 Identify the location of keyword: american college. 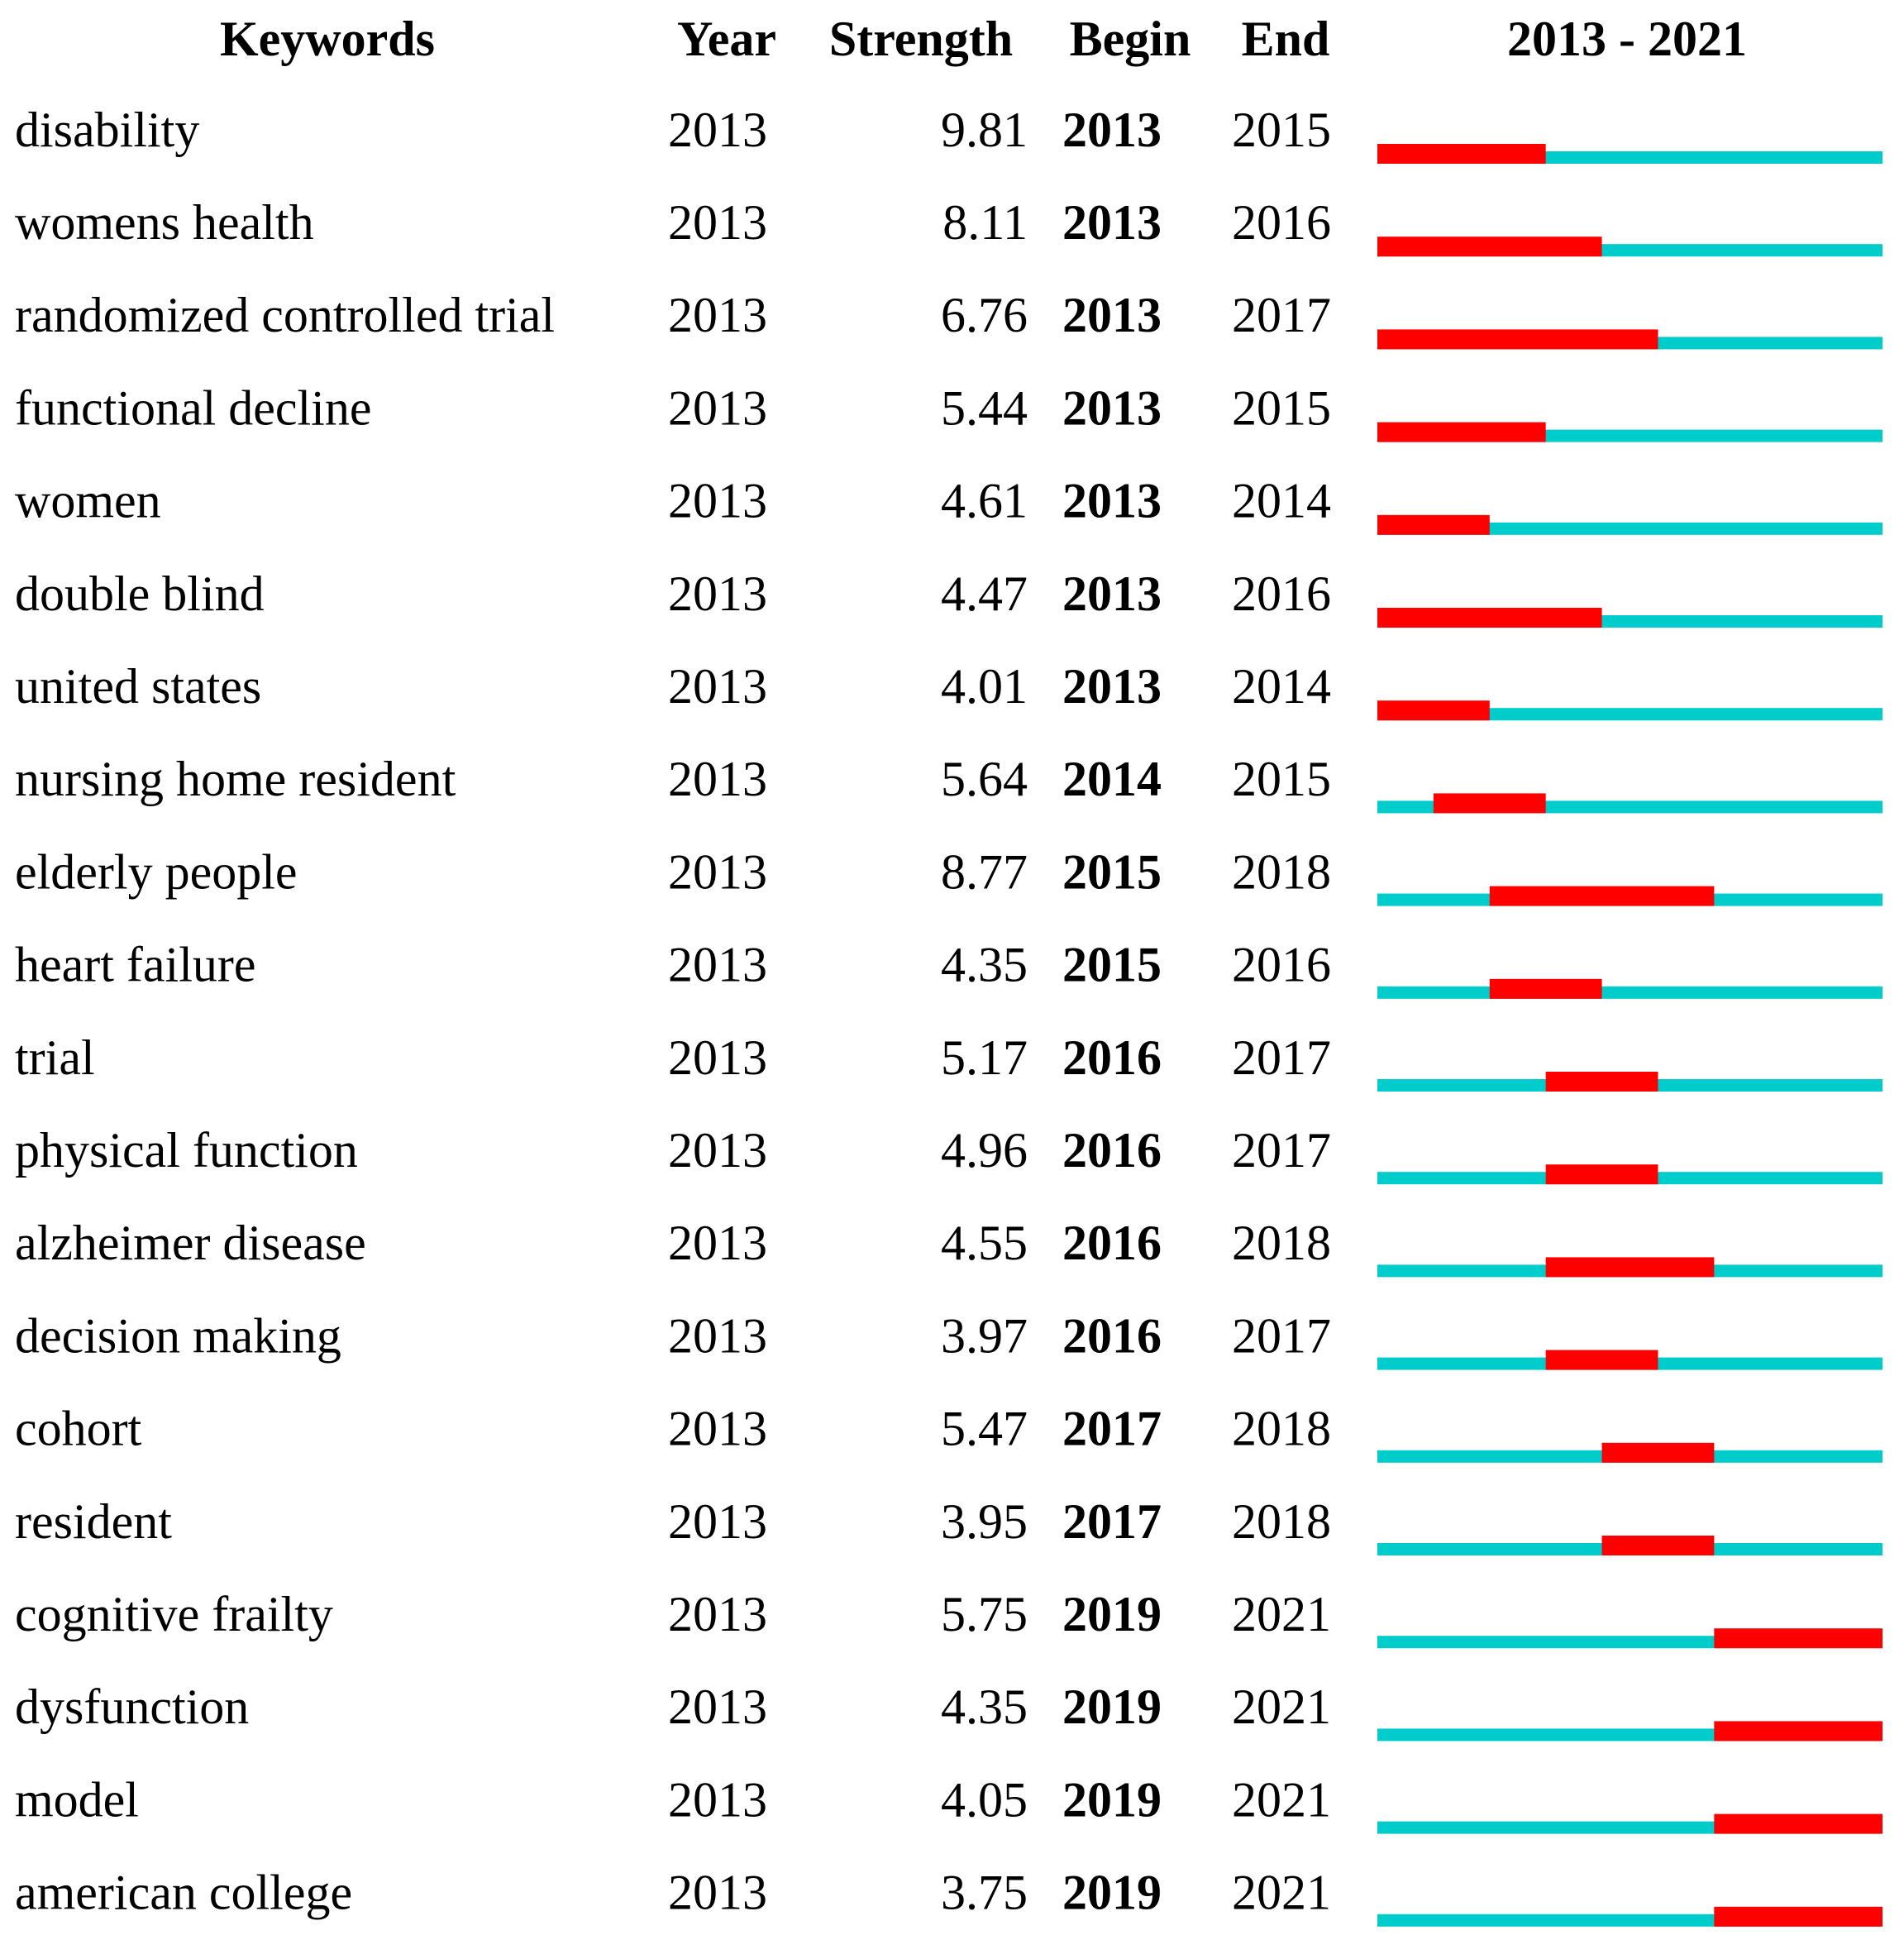
(183, 1893).